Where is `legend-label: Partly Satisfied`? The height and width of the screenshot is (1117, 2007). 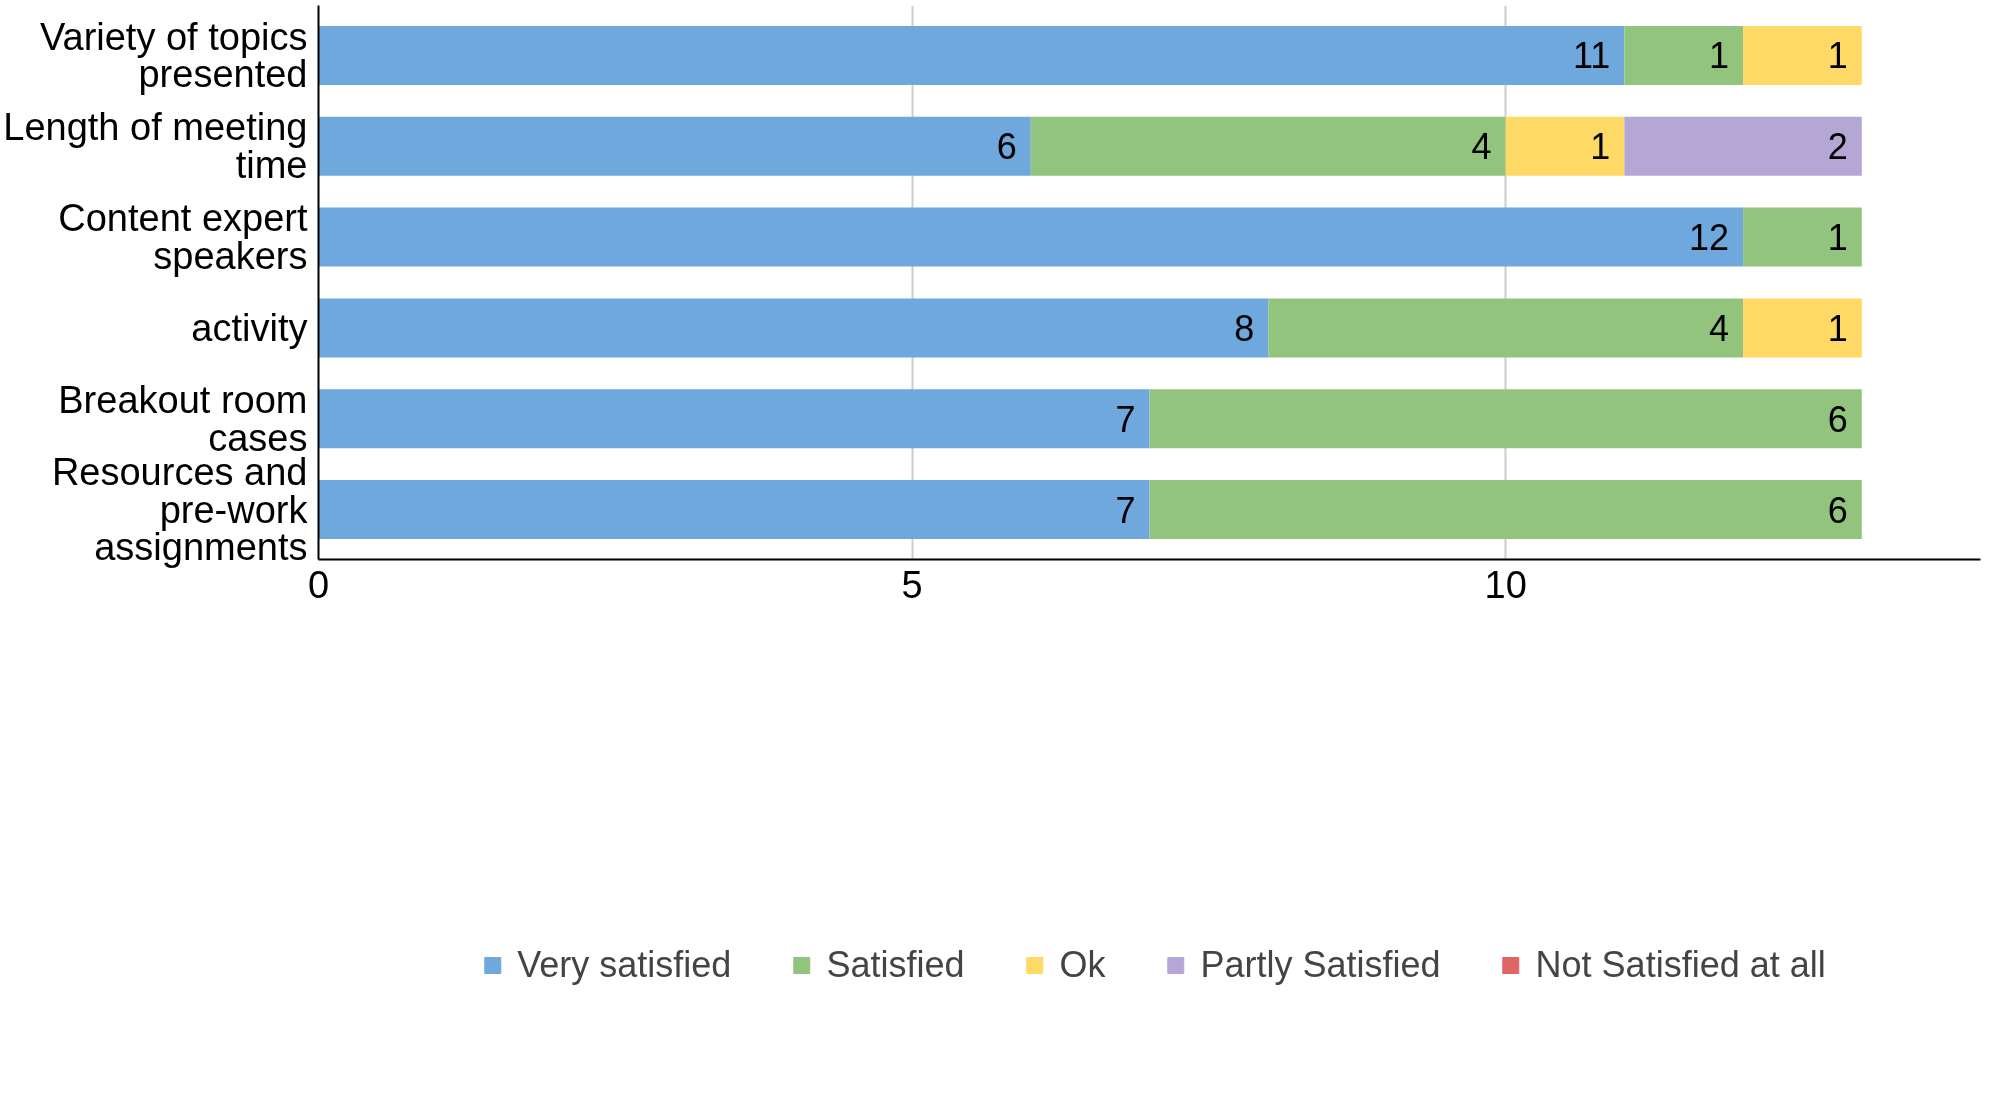 legend-label: Partly Satisfied is located at coordinates (1320, 964).